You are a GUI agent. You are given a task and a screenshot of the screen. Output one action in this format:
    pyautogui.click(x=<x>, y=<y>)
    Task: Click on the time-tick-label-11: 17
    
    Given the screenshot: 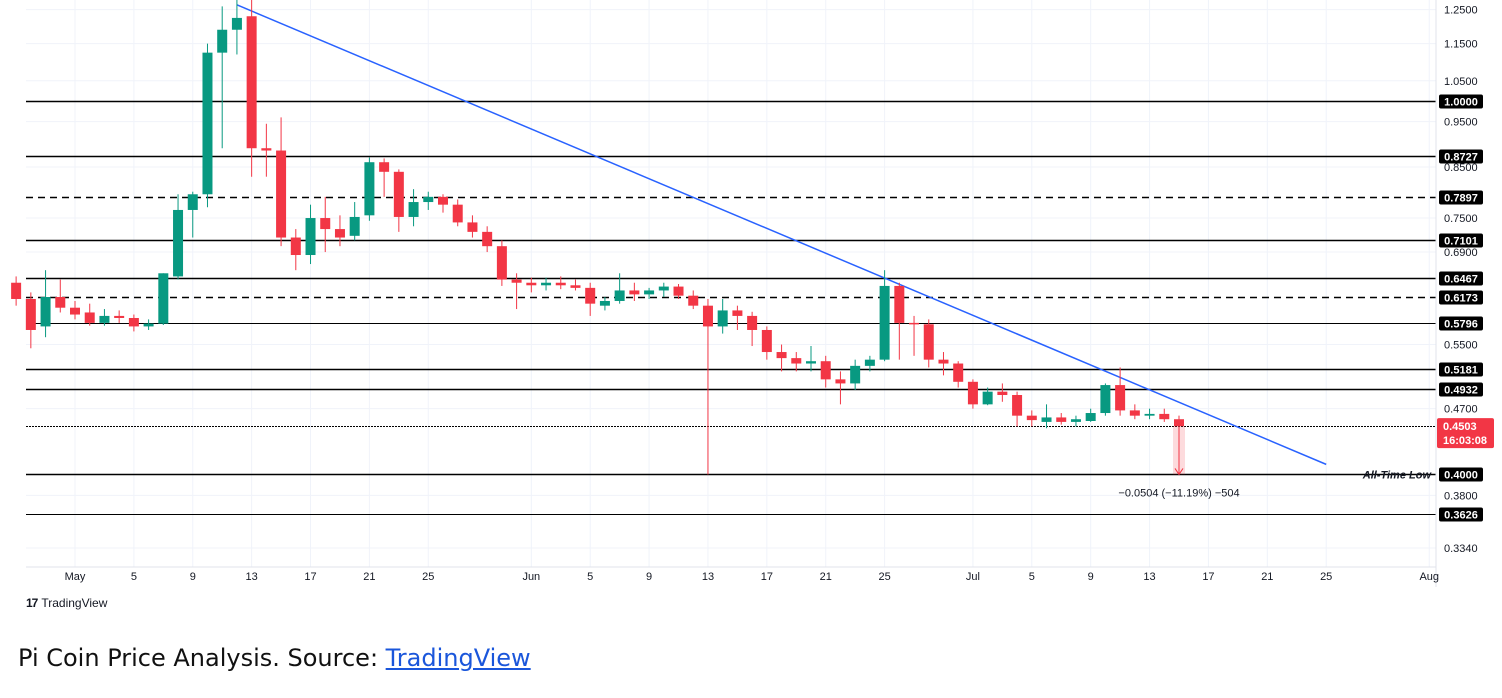 What is the action you would take?
    pyautogui.click(x=767, y=577)
    